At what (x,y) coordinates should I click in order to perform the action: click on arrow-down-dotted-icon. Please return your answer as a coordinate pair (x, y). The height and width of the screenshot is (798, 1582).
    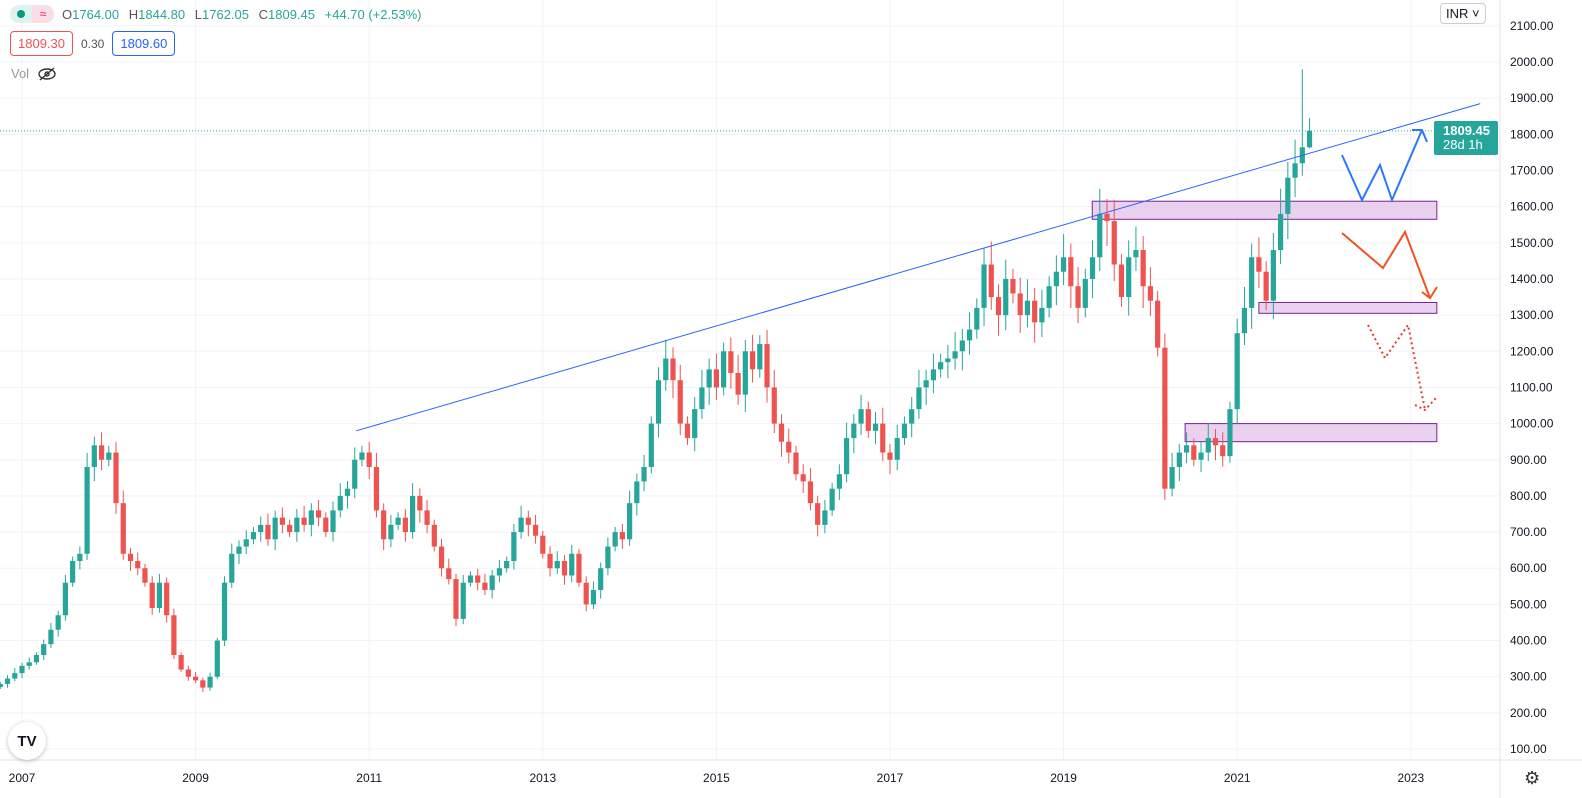
    Looking at the image, I should click on (1425, 404).